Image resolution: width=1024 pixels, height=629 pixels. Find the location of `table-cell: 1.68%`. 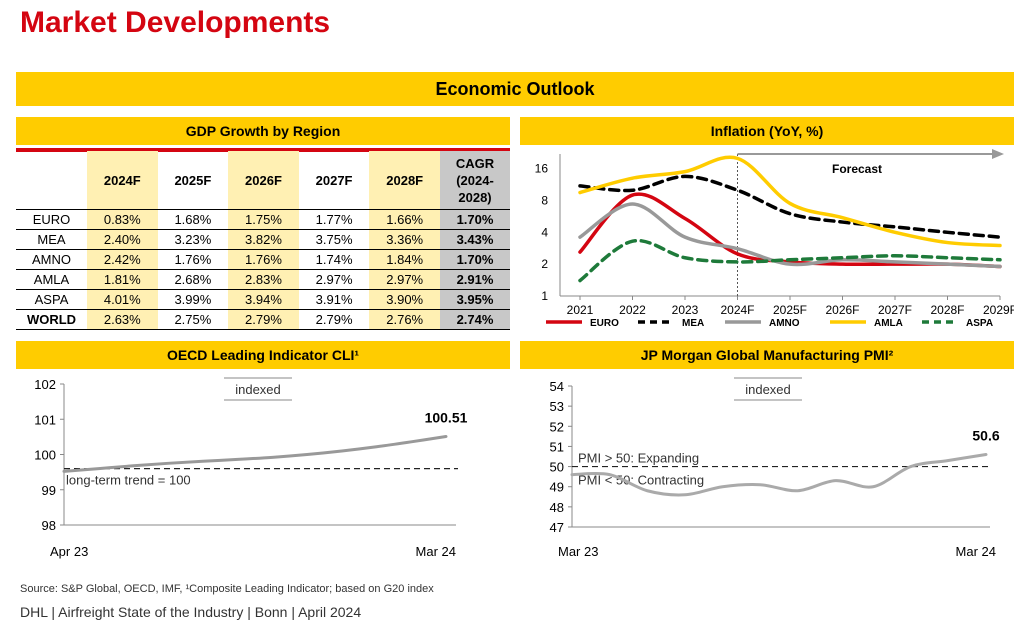

table-cell: 1.68% is located at coordinates (193, 219).